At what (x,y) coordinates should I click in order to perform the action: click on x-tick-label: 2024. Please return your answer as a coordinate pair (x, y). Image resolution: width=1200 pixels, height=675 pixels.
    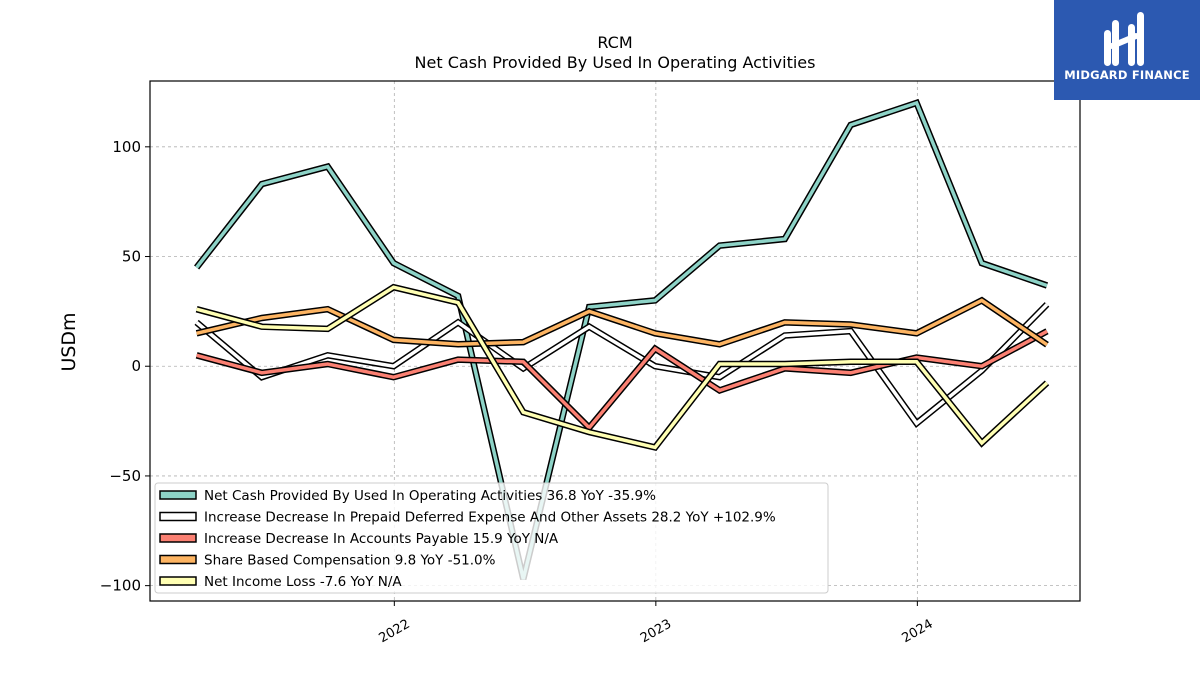
    Looking at the image, I should click on (918, 632).